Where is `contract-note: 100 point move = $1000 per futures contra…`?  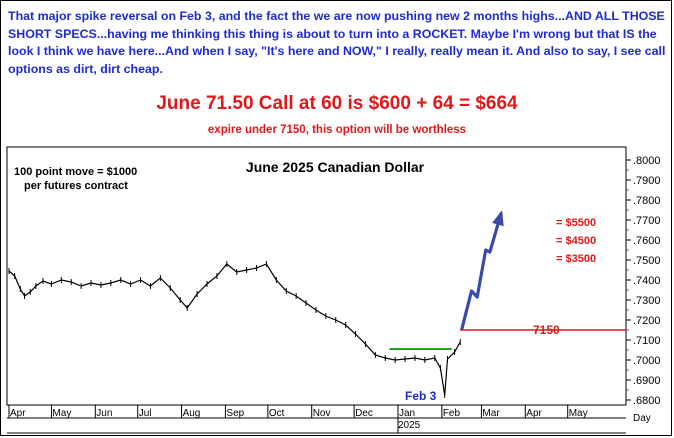
contract-note: 100 point move = $1000 per futures contra… is located at coordinates (75, 179).